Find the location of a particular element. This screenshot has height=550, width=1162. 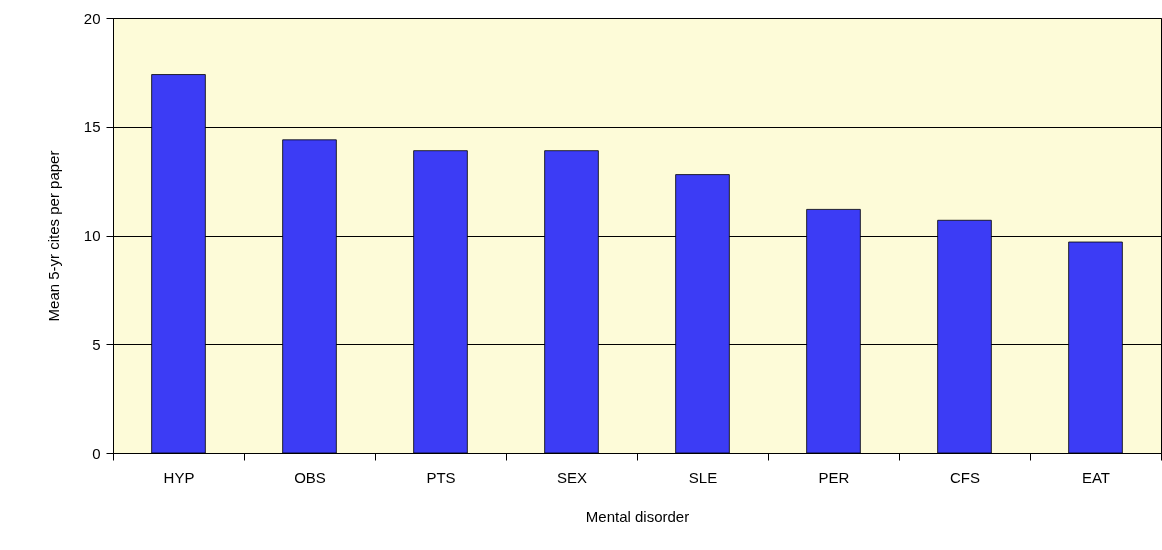

x-tick-label: PTS is located at coordinates (441, 477).